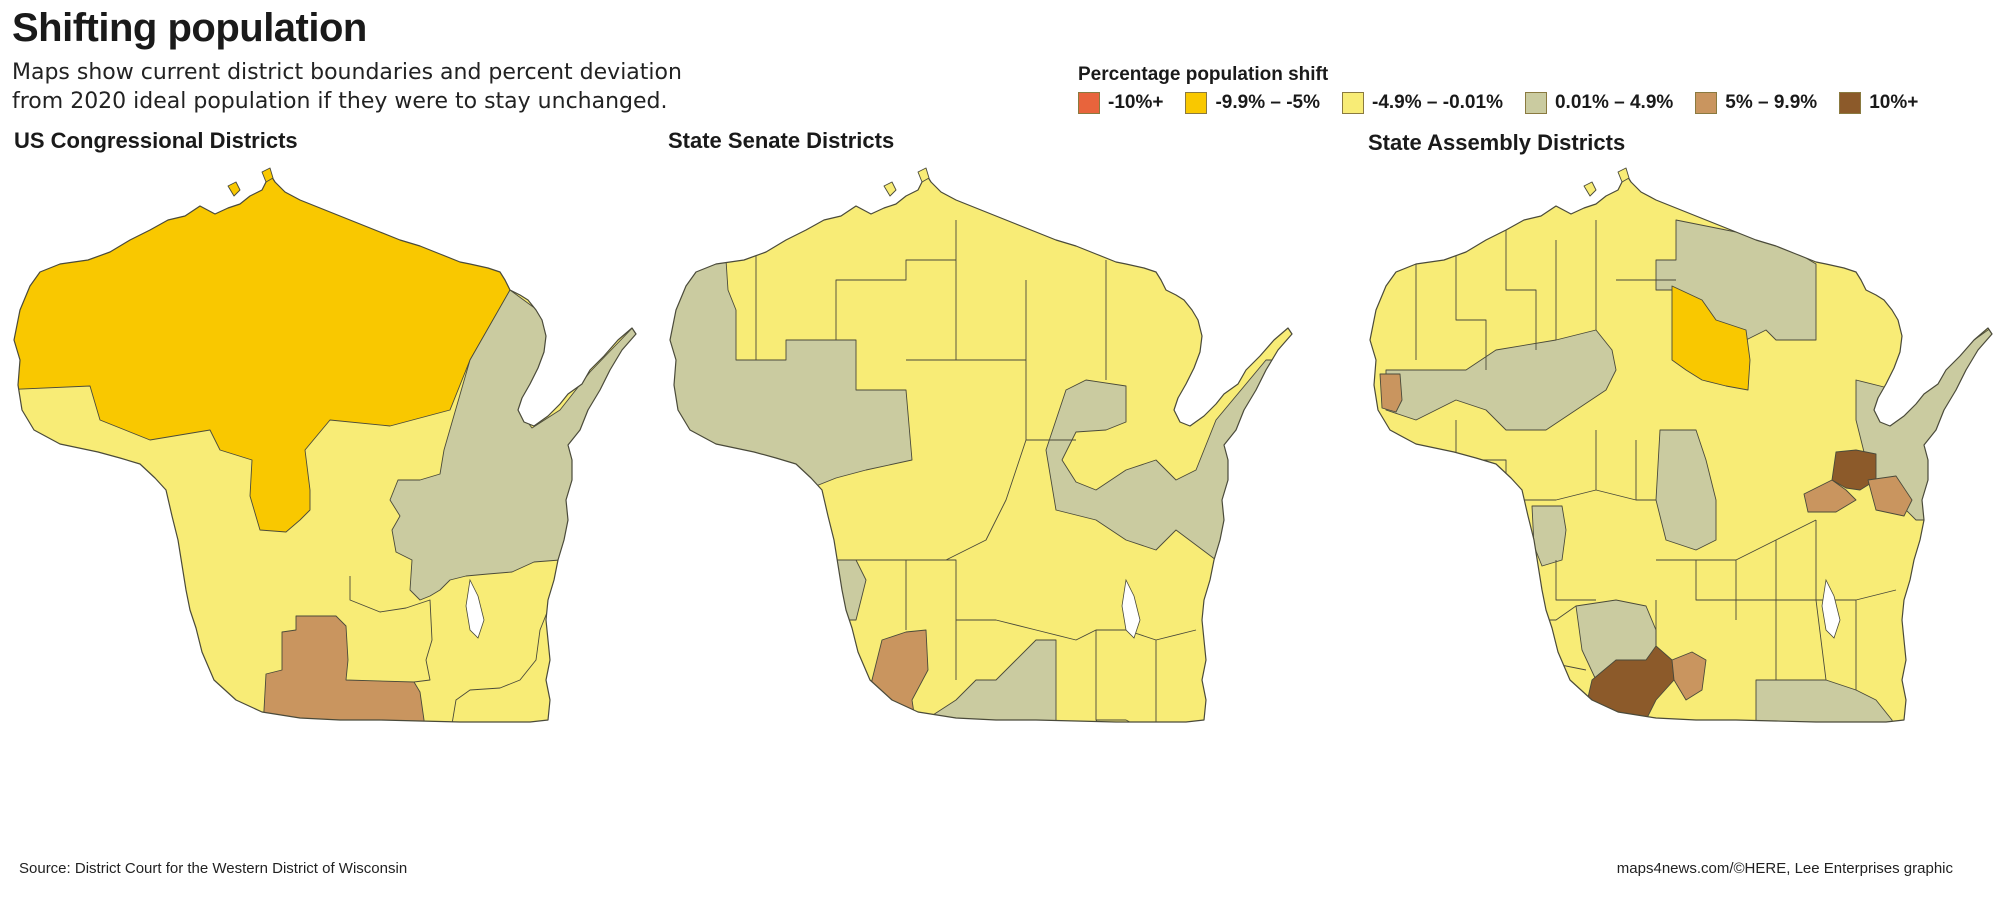  Describe the element at coordinates (1267, 102) in the screenshot. I see `legend-label: -9.9% – -5%` at that location.